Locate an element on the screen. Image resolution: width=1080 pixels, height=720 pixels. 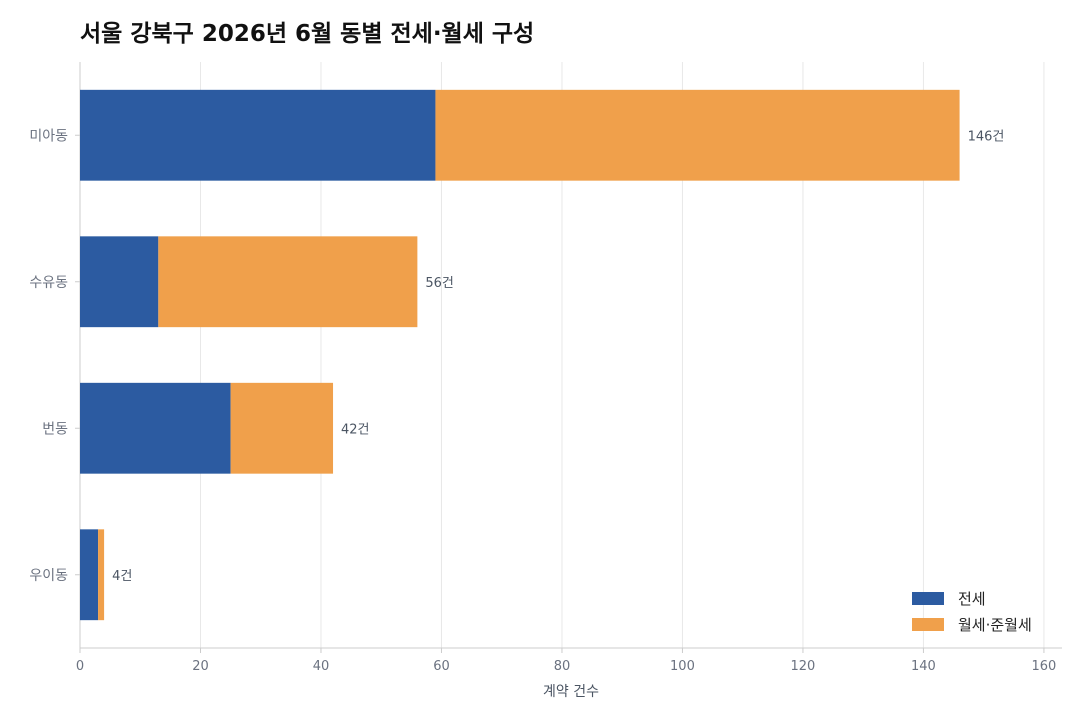
y-category-label-3: 우이동 is located at coordinates (48, 576).